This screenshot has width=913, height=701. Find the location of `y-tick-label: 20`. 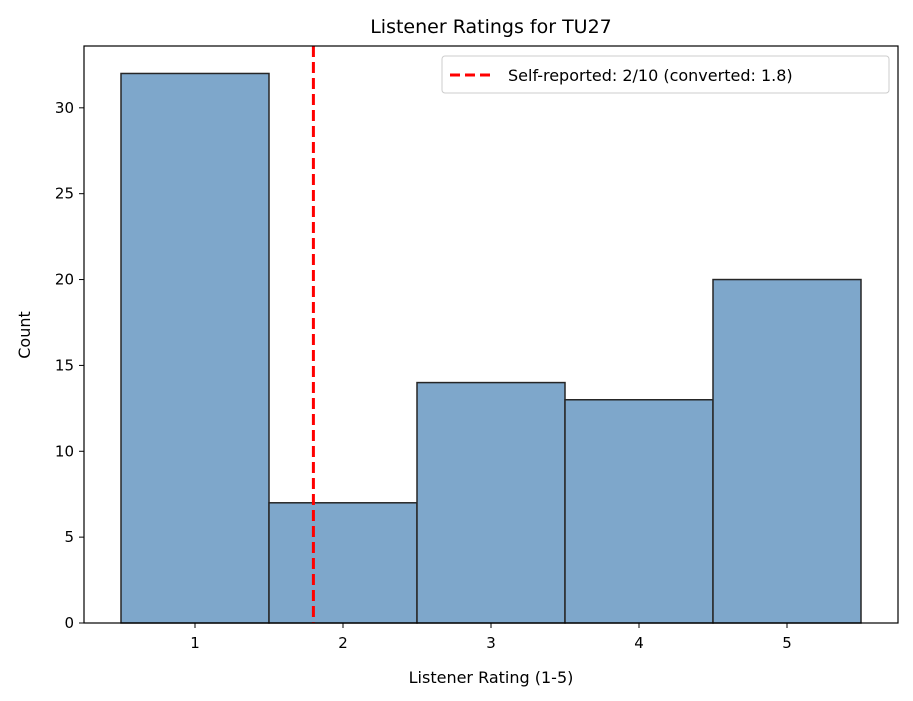

y-tick-label: 20 is located at coordinates (64, 280).